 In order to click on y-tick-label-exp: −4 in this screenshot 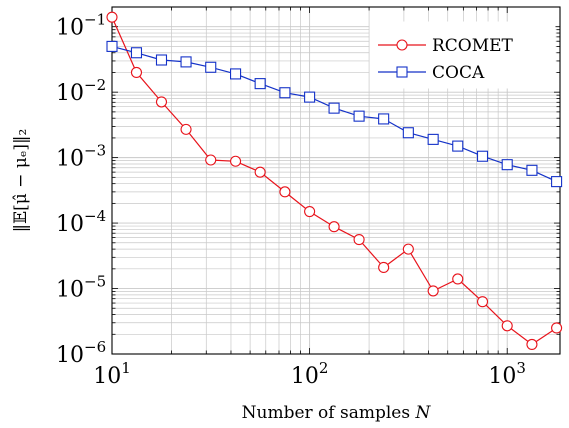, I will do `click(95, 216)`.